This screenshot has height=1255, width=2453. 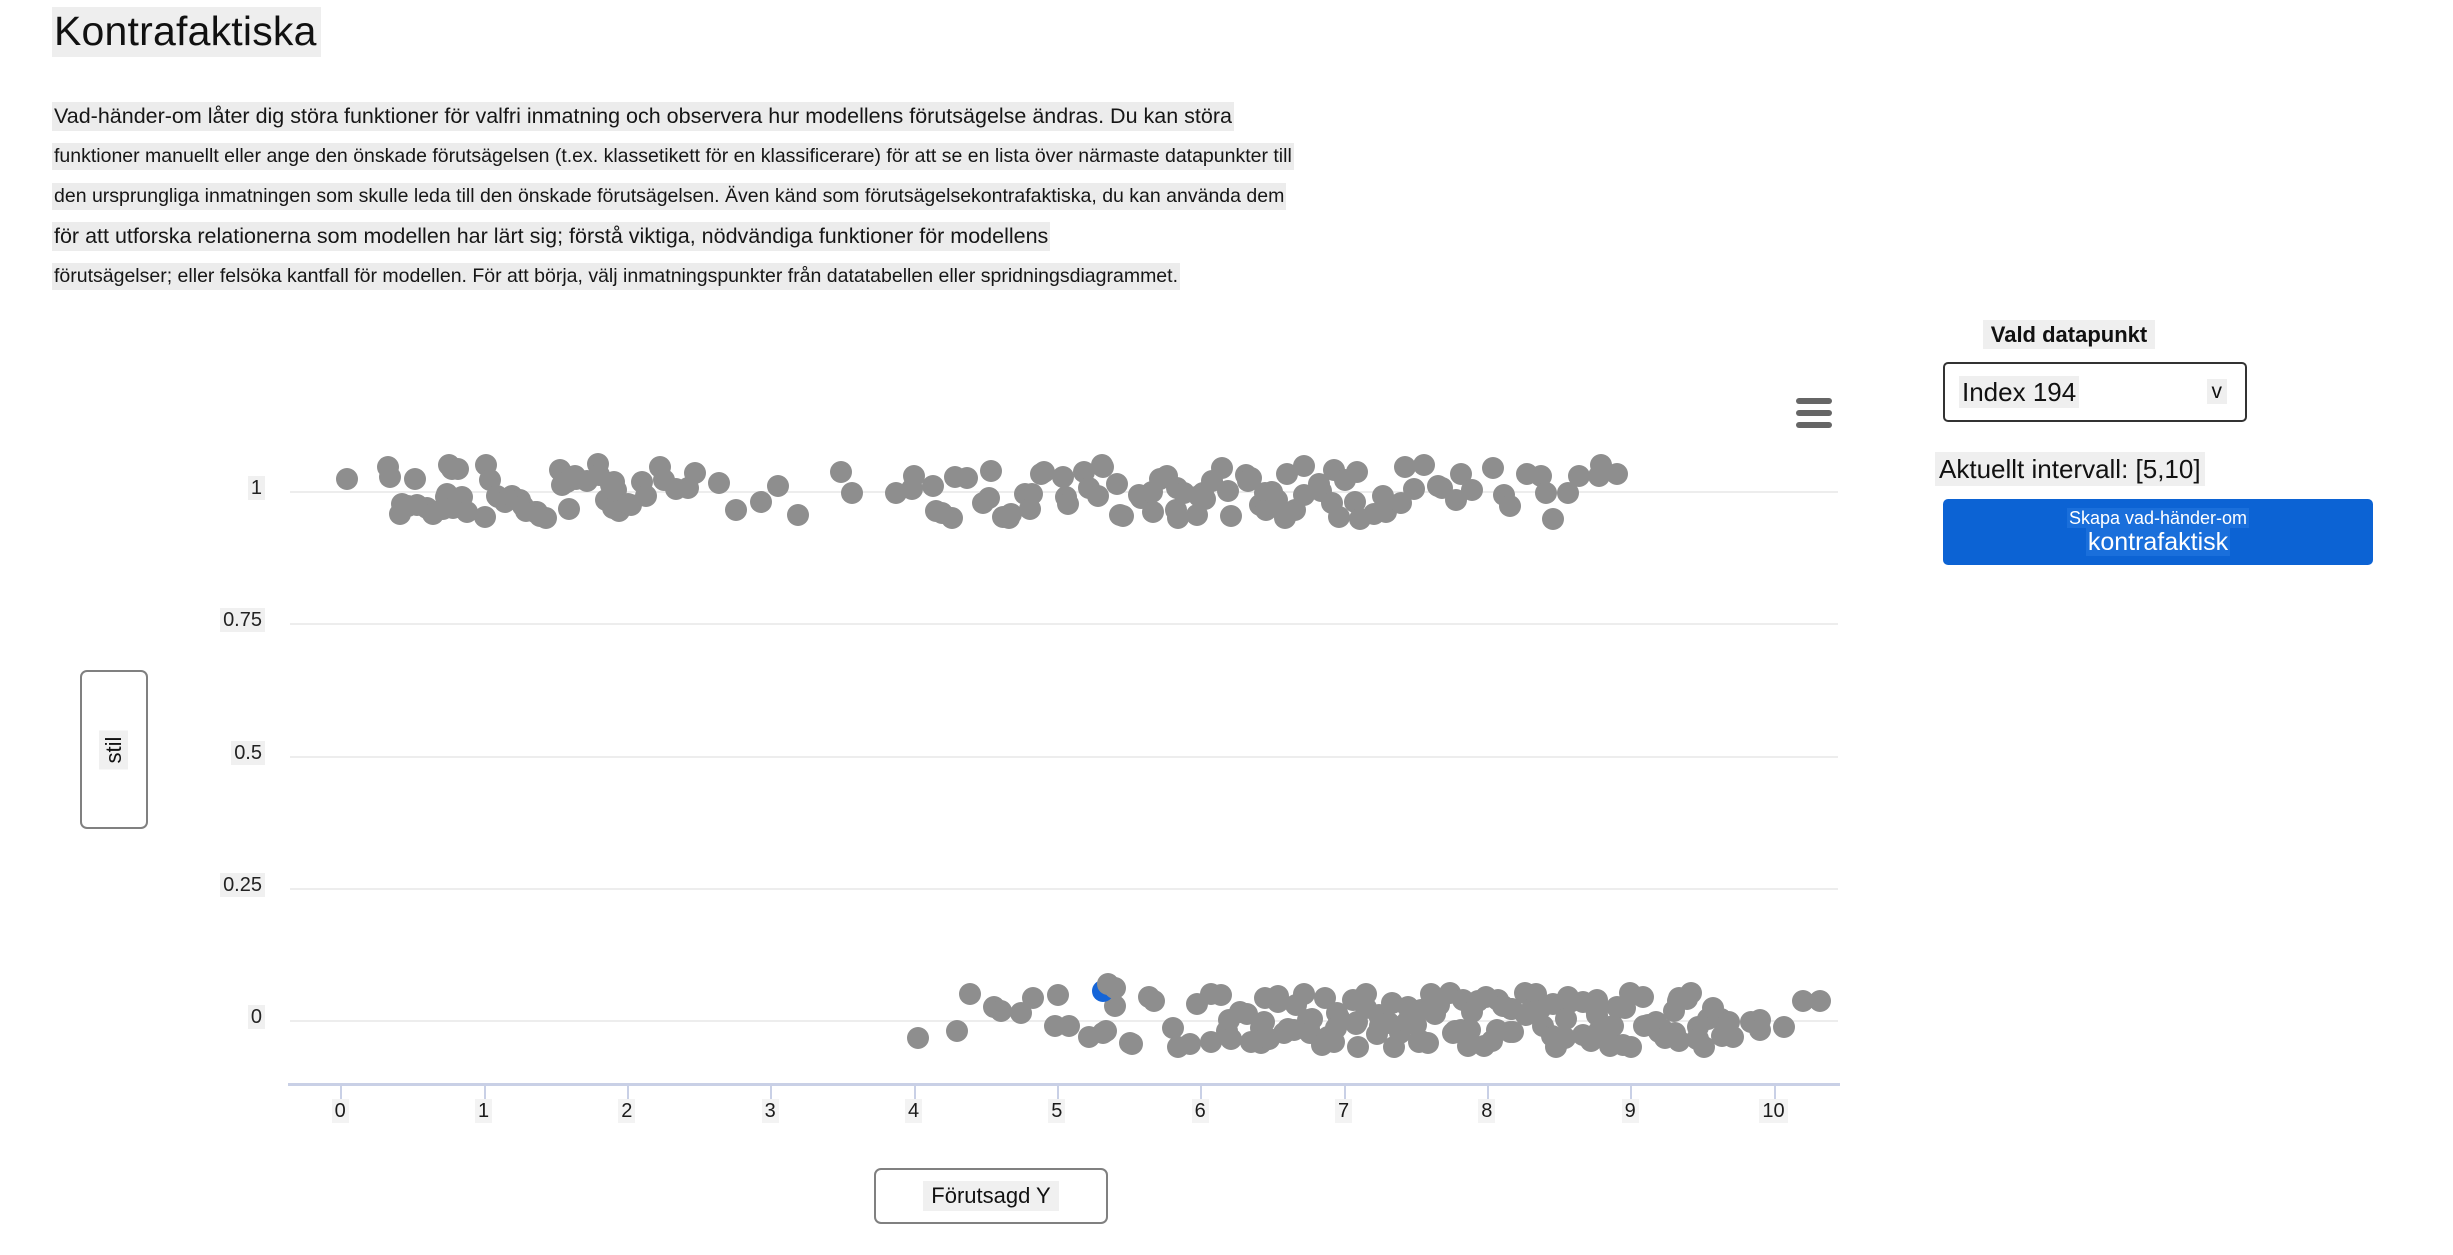 What do you see at coordinates (2158, 532) in the screenshot?
I see `create-counterfactual-button: Skapa vad-händer-om kontrafaktisk` at bounding box center [2158, 532].